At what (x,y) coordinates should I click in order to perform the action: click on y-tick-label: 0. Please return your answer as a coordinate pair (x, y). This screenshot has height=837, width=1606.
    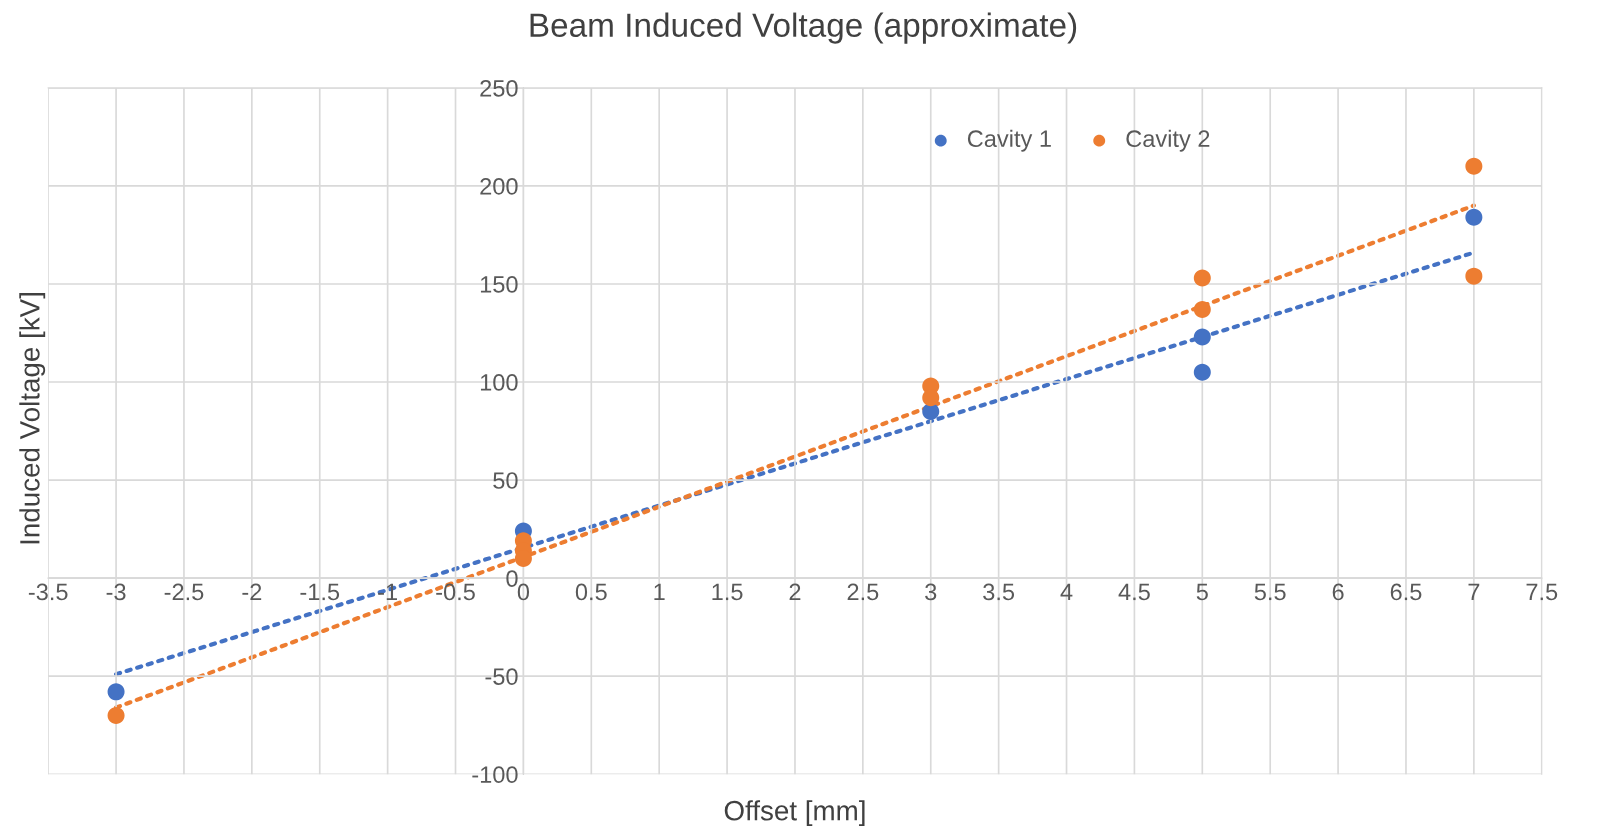
    Looking at the image, I should click on (512, 578).